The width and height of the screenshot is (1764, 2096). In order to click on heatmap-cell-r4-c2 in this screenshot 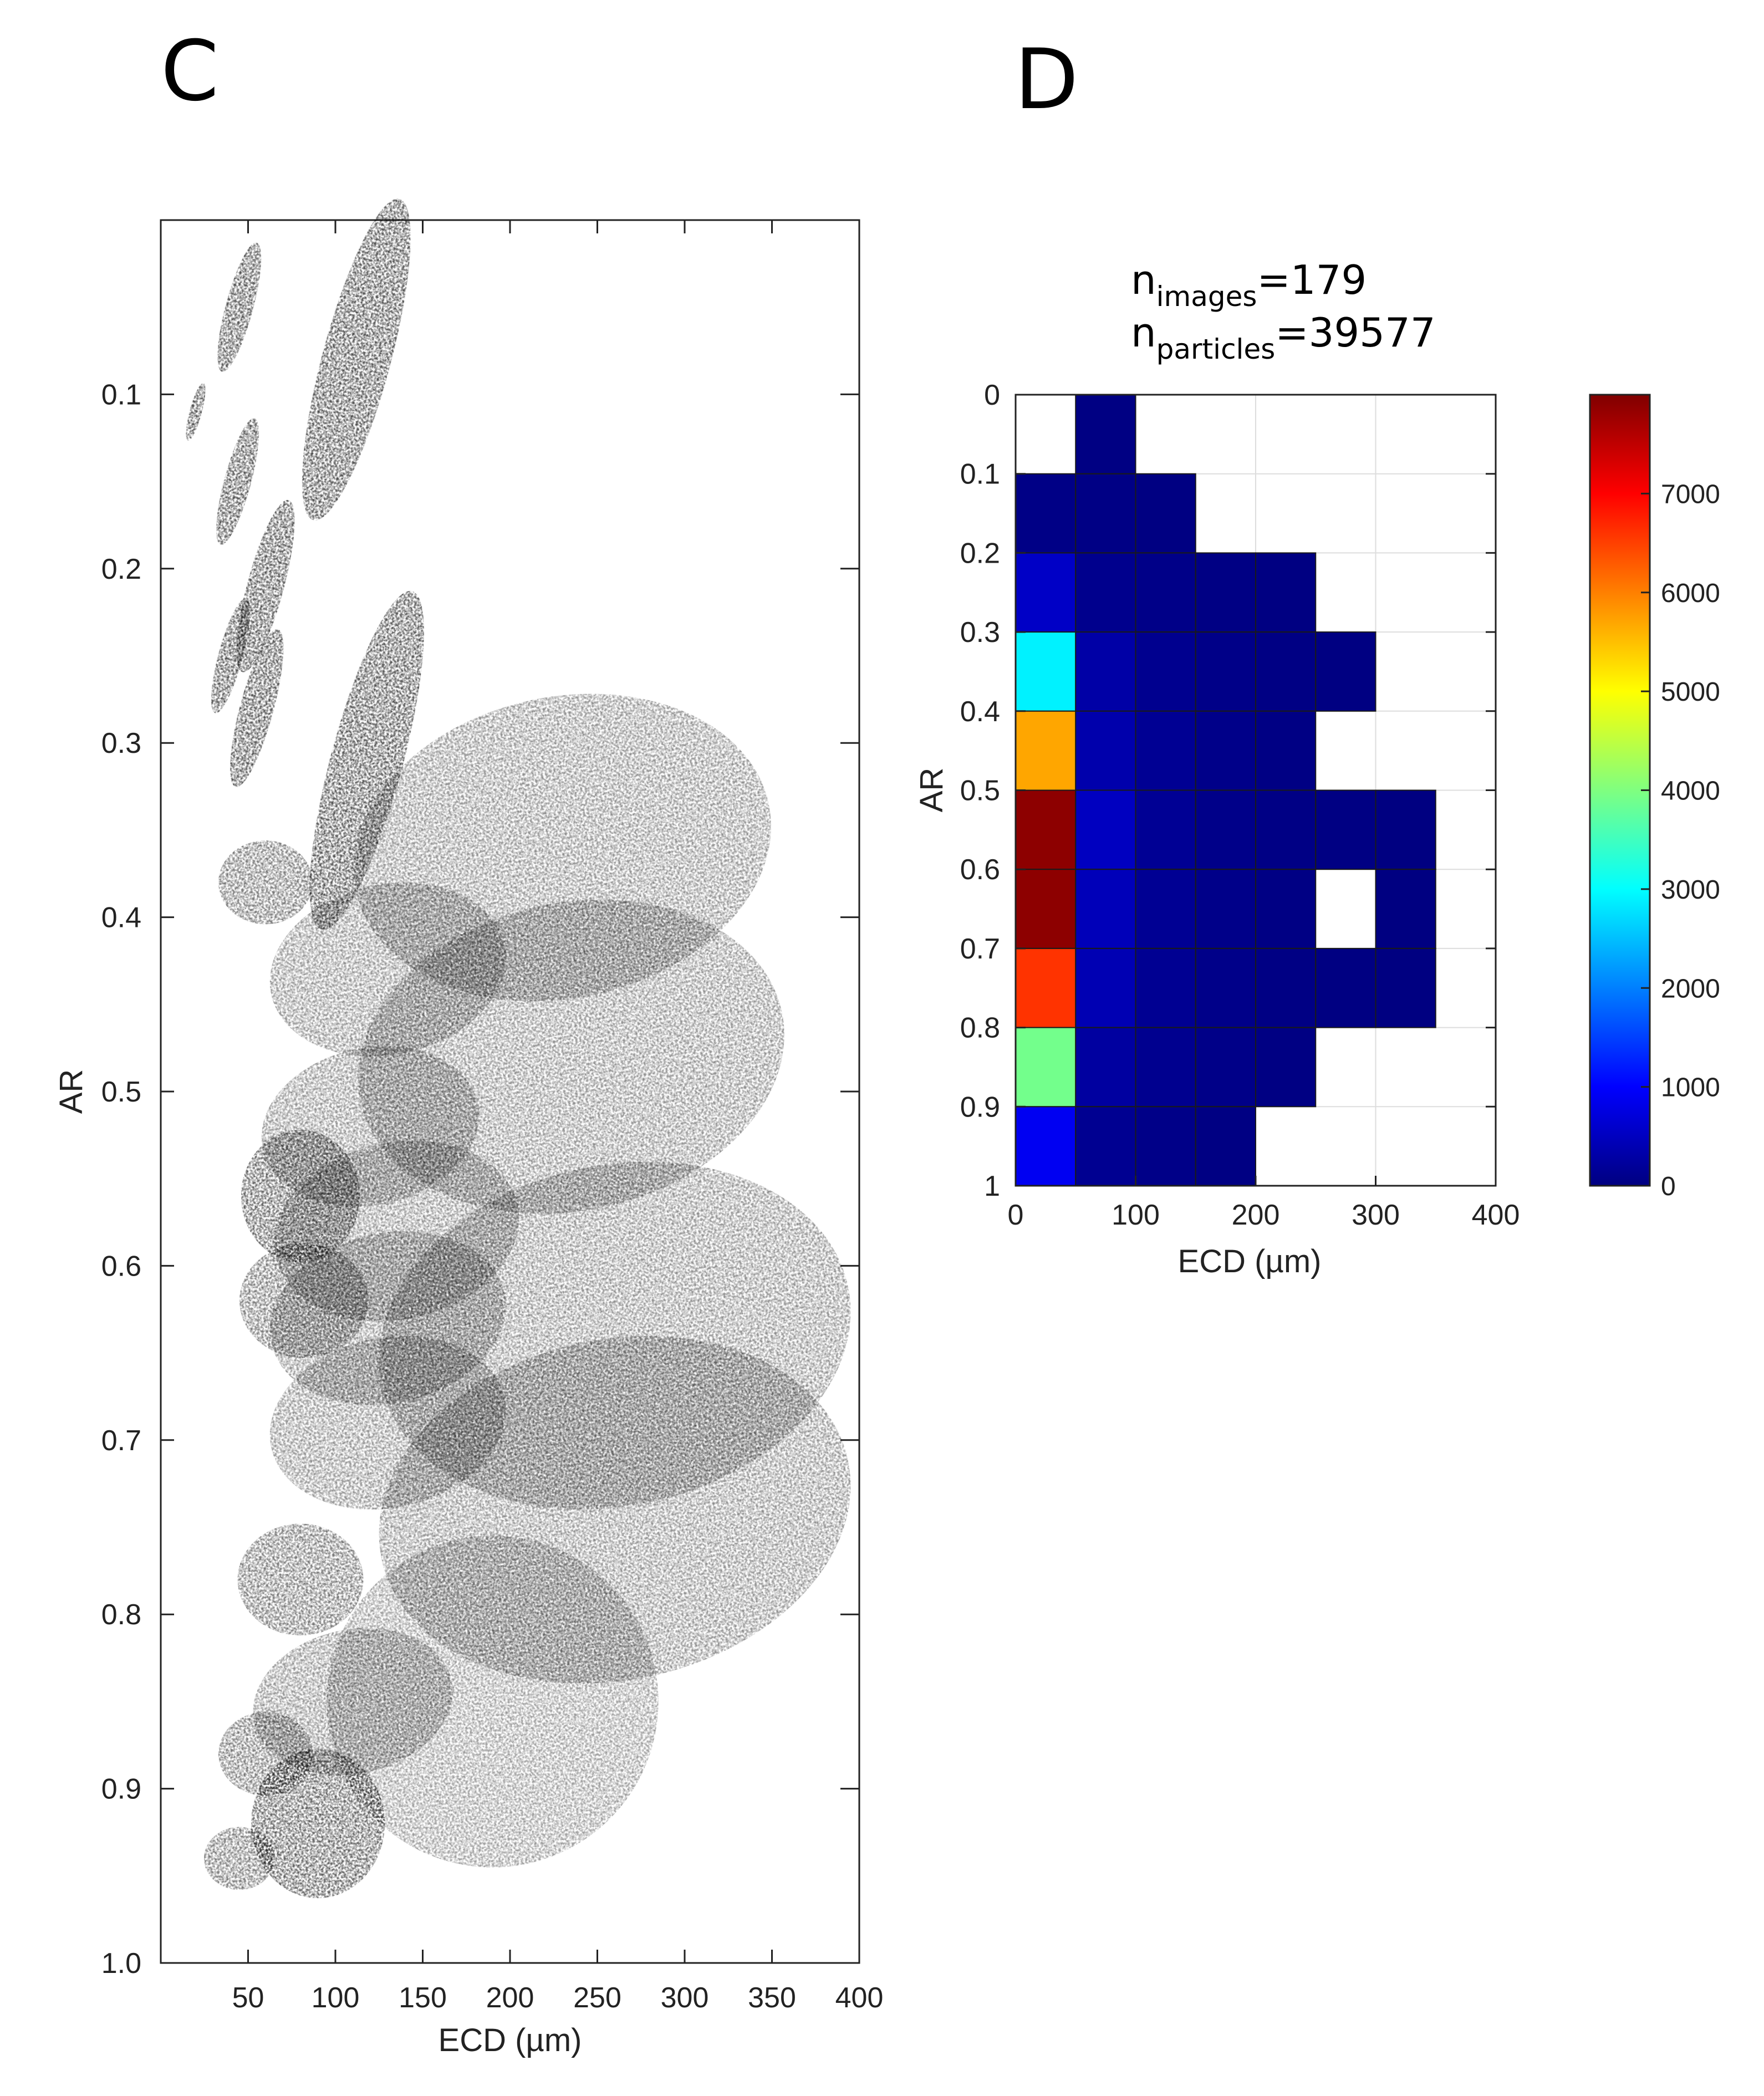, I will do `click(1165, 750)`.